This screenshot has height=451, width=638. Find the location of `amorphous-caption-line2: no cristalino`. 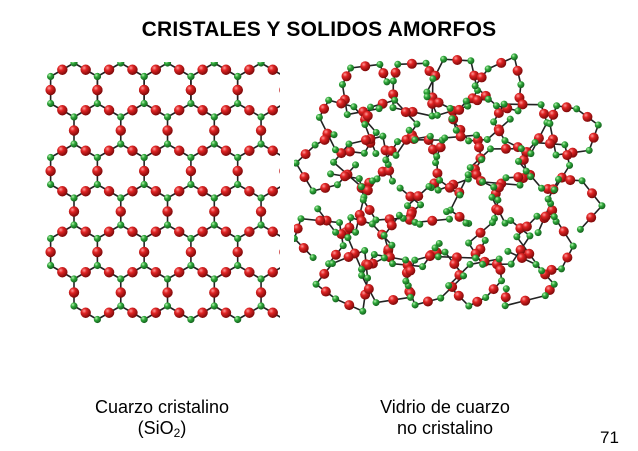

amorphous-caption-line2: no cristalino is located at coordinates (445, 428).